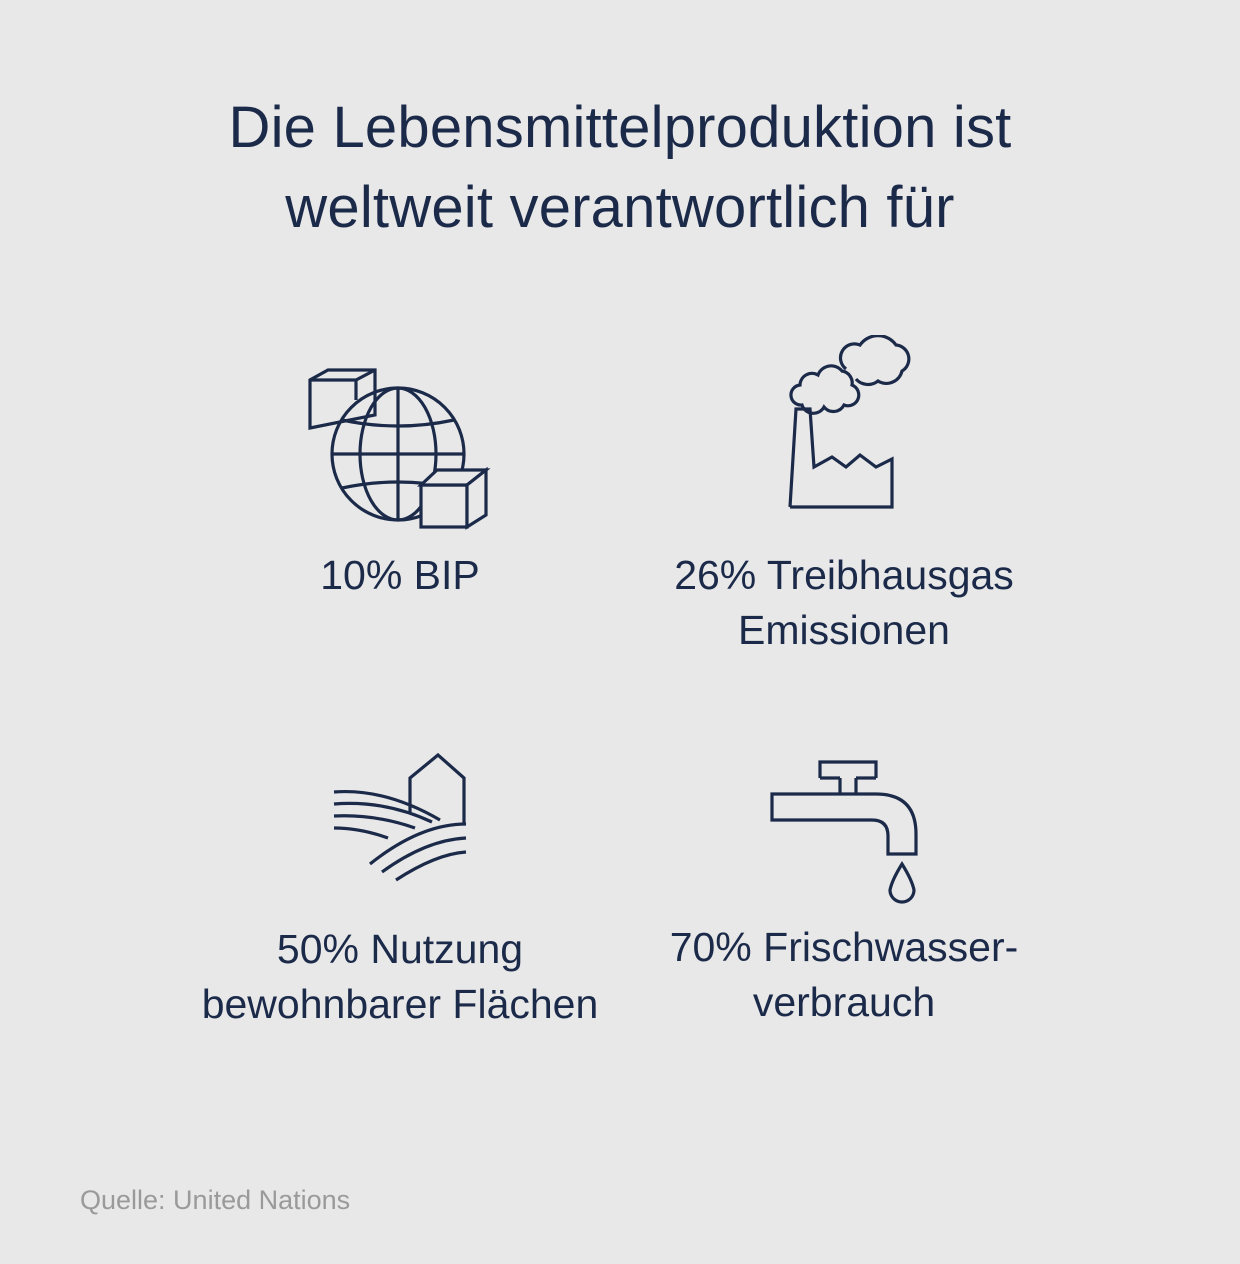  I want to click on stat-tile-land-use: 50% Nutzung bewohnbarer Flächen, so click(400, 889).